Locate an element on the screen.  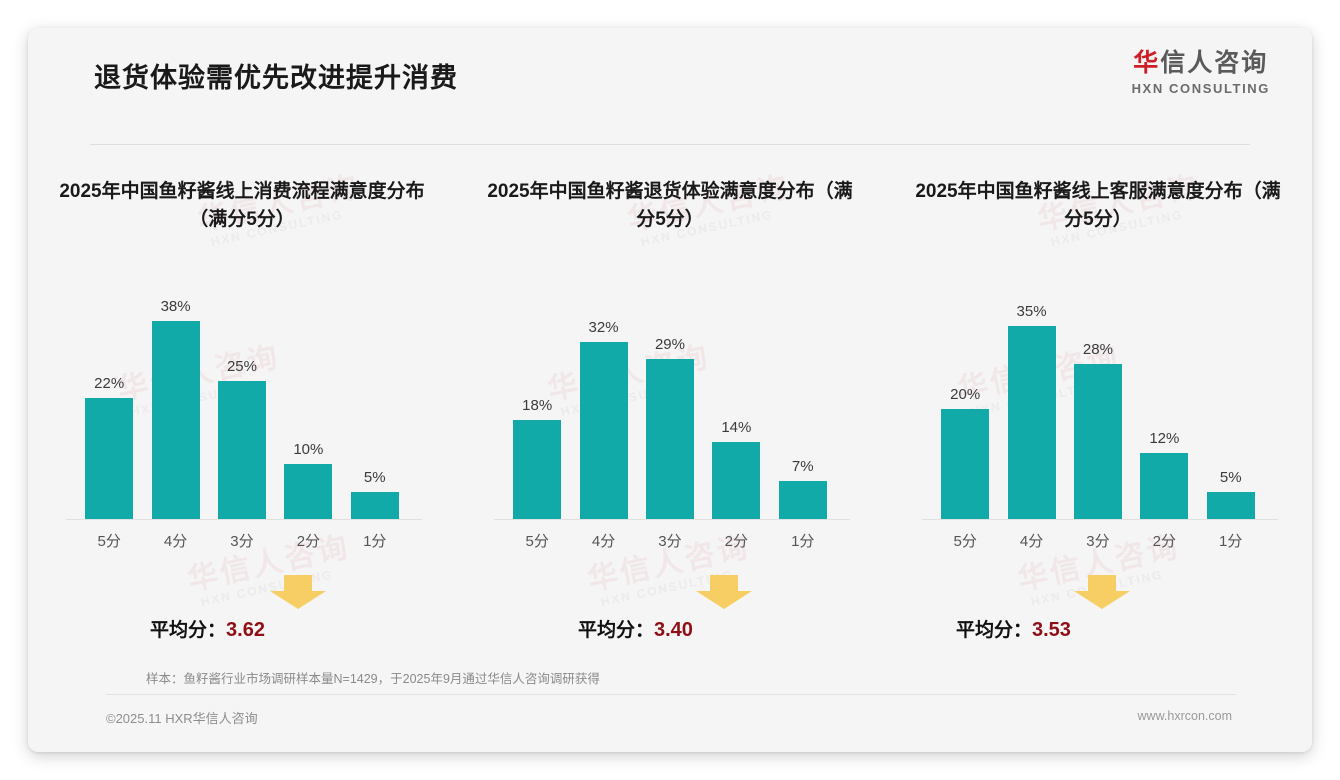
x-tick-label: 2分 is located at coordinates (308, 541).